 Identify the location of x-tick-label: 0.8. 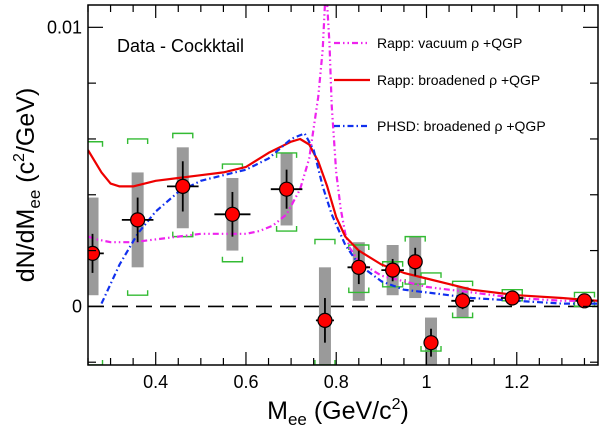
(336, 382).